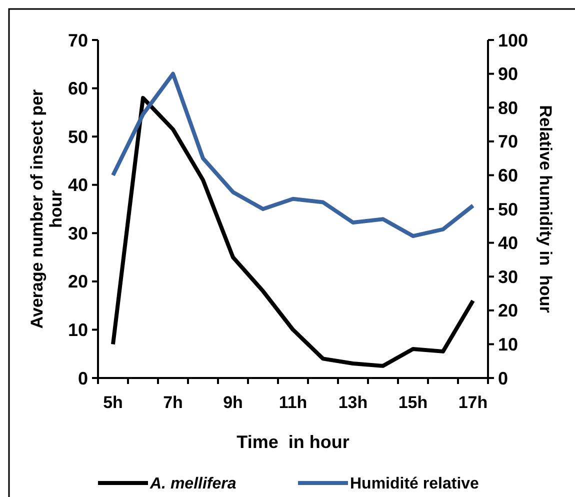  What do you see at coordinates (508, 344) in the screenshot?
I see `y2-tick-label: 10` at bounding box center [508, 344].